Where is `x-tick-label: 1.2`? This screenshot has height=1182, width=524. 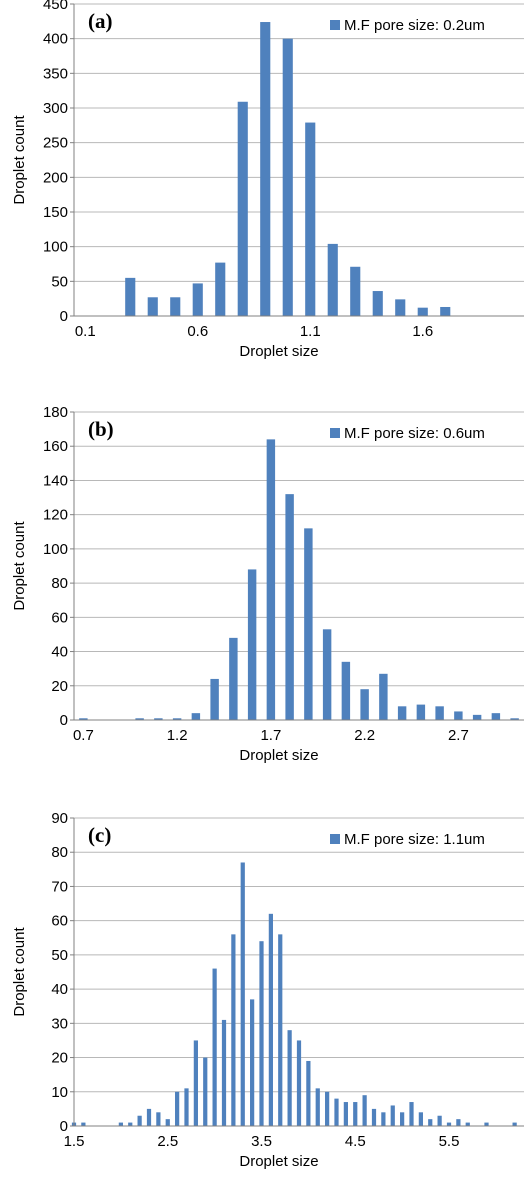 x-tick-label: 1.2 is located at coordinates (177, 735).